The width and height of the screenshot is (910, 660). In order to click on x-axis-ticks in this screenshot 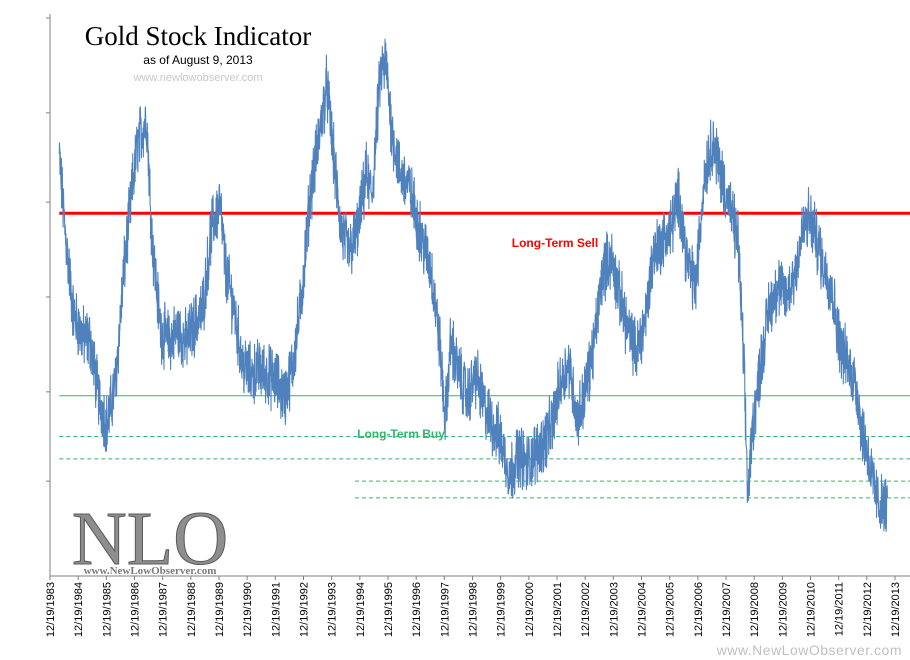, I will do `click(472, 578)`.